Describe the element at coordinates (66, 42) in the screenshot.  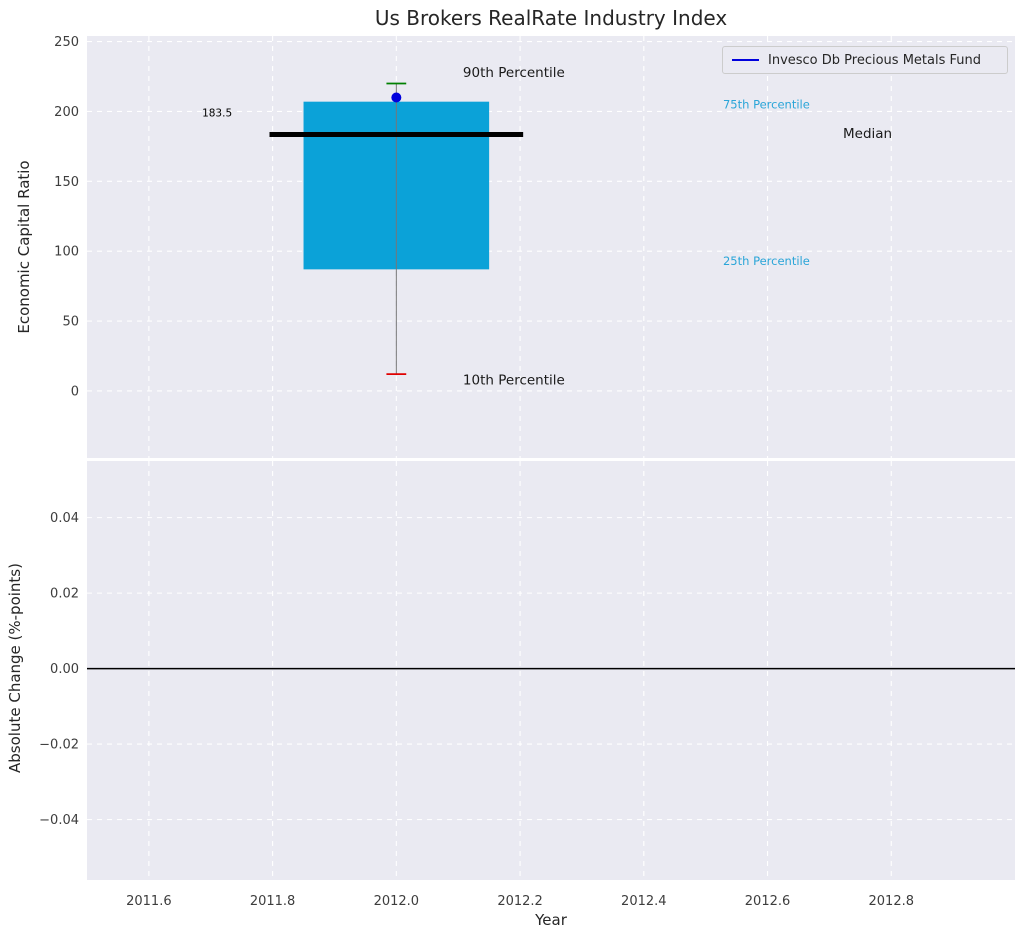
I see `top-y-tick-label: 250` at that location.